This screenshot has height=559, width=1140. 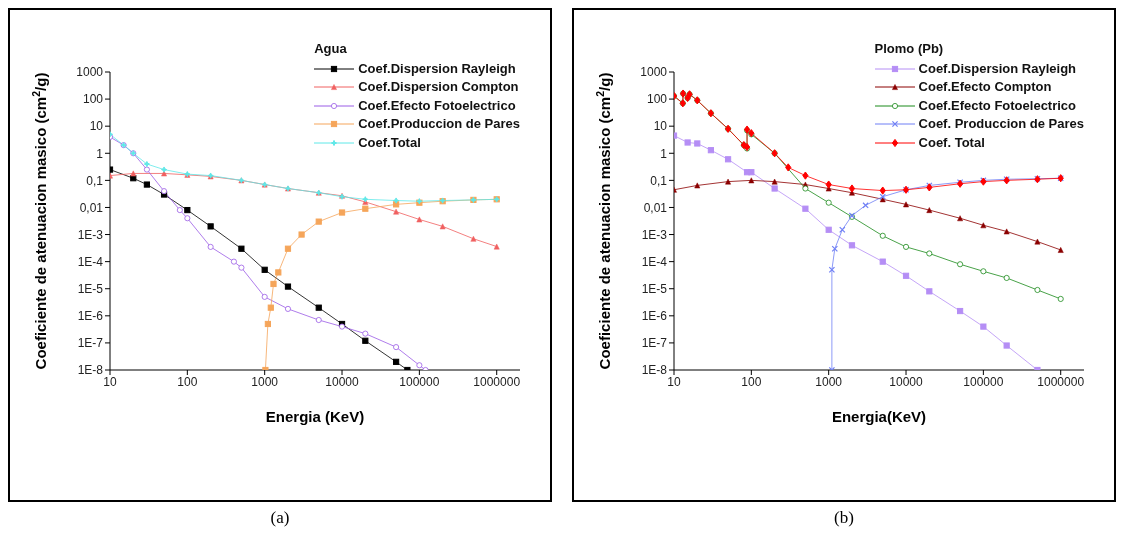 I want to click on legend-label: Coef.Produccion de Pares, so click(x=439, y=124).